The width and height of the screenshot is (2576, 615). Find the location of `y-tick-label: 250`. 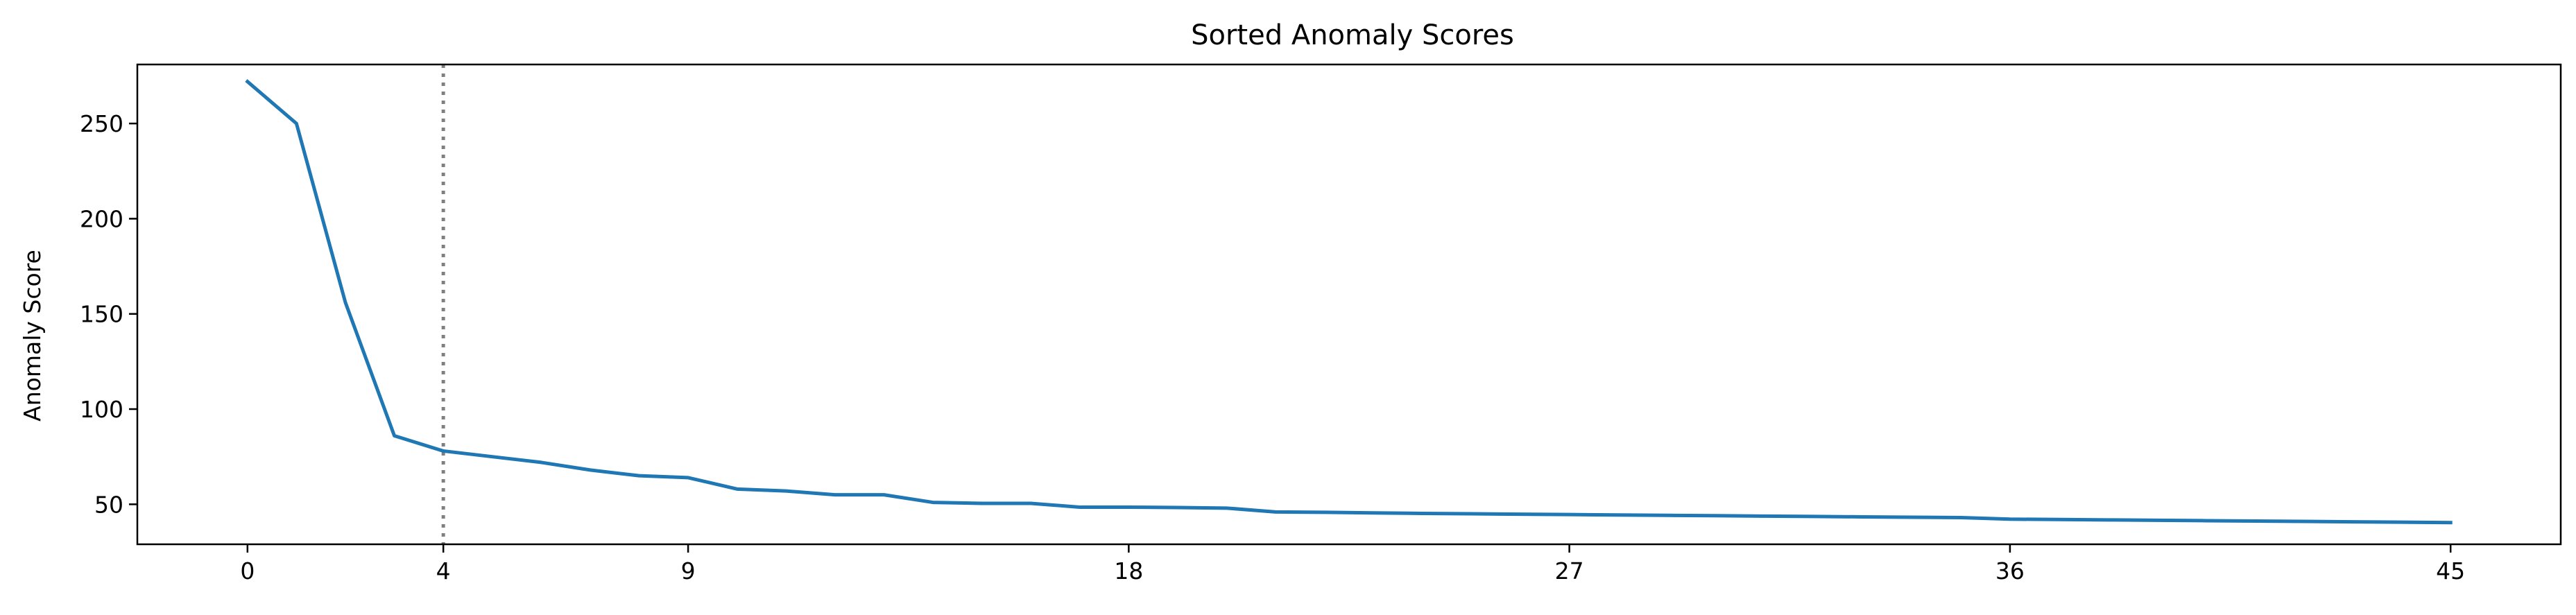

y-tick-label: 250 is located at coordinates (101, 123).